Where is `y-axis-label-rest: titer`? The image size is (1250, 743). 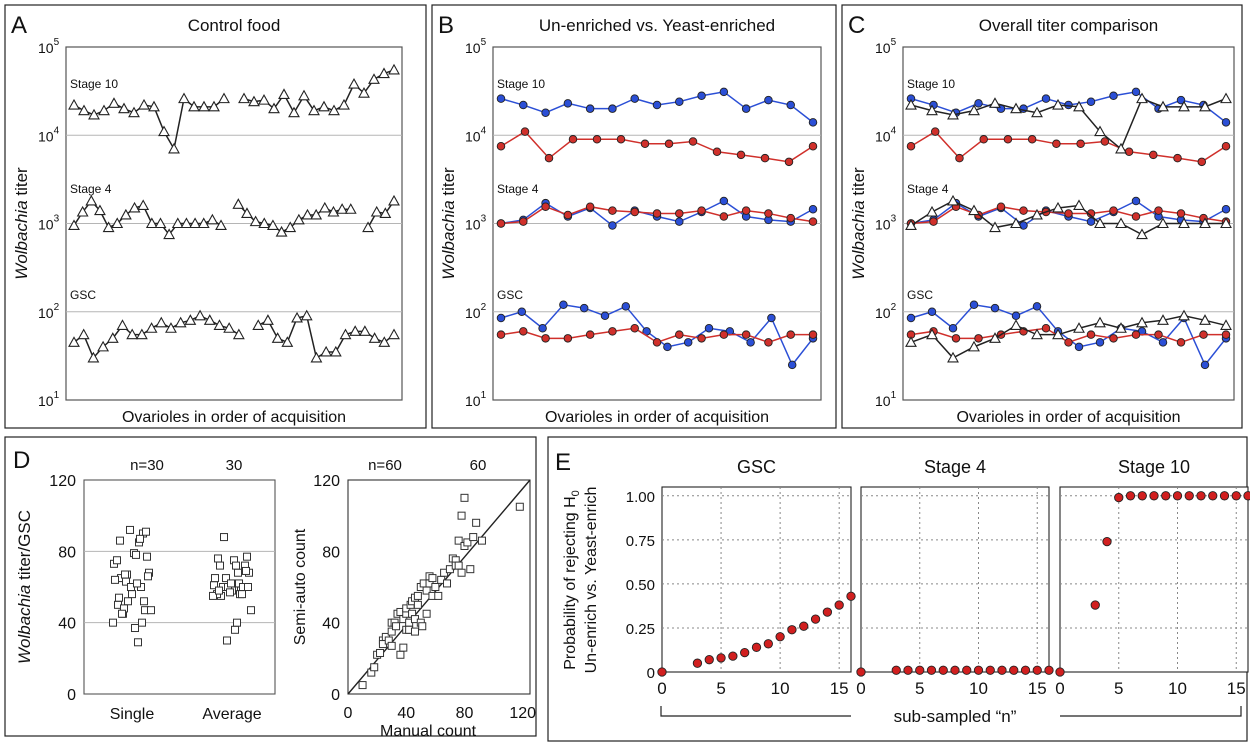
y-axis-label-rest: titer is located at coordinates (858, 183).